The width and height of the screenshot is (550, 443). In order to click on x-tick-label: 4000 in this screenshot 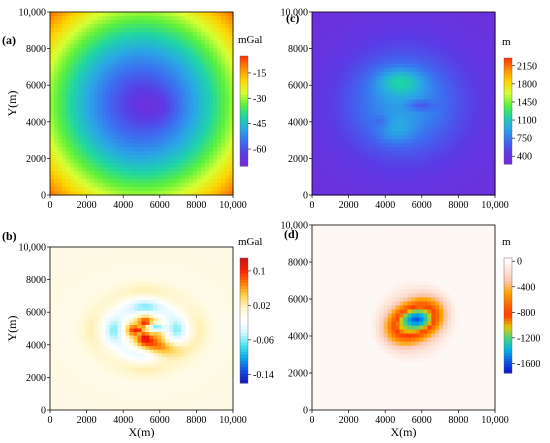, I will do `click(123, 205)`.